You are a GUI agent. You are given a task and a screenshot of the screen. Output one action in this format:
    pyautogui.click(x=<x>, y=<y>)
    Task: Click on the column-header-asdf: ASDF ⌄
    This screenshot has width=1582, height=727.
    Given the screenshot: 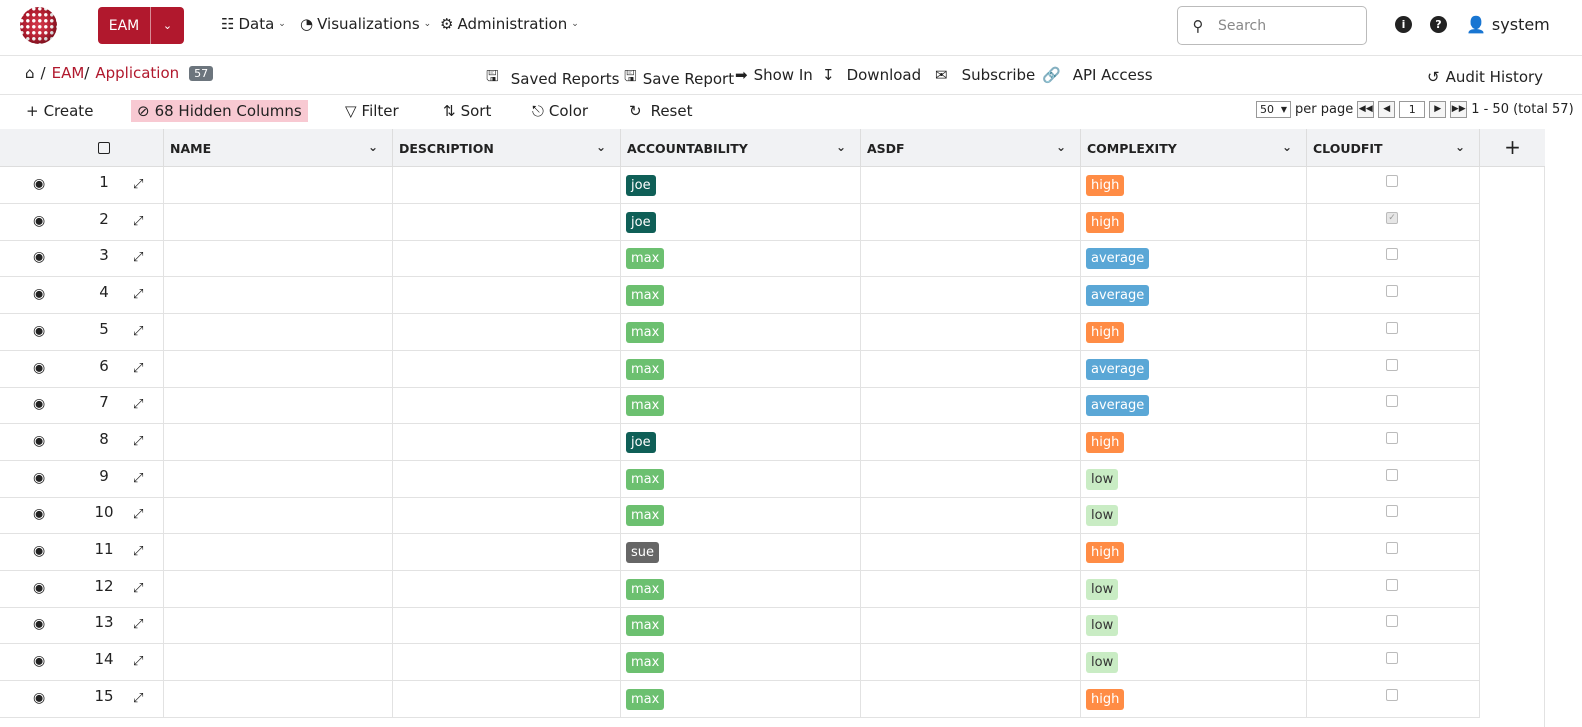 What is the action you would take?
    pyautogui.click(x=971, y=148)
    